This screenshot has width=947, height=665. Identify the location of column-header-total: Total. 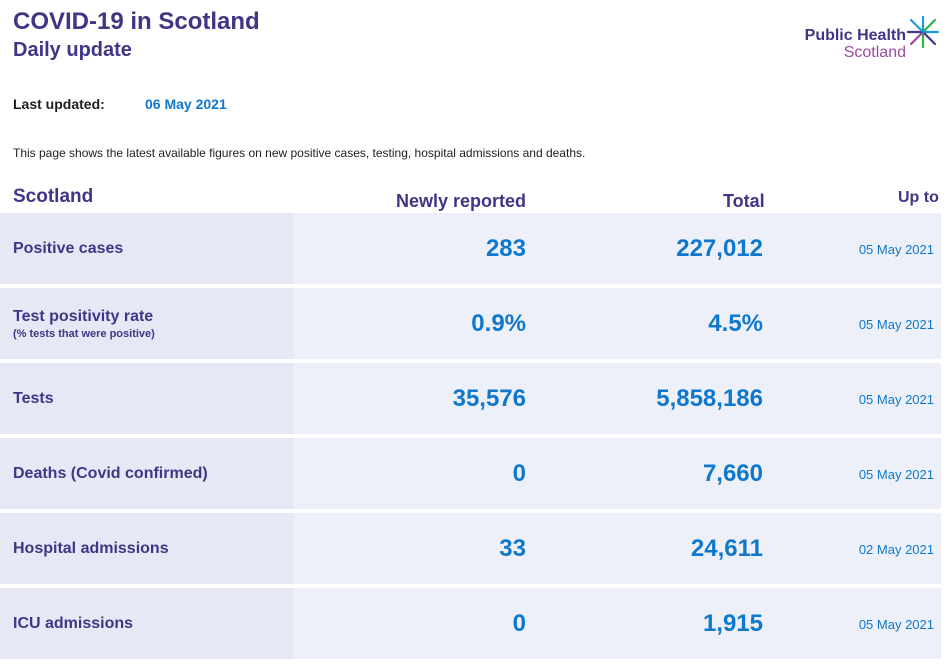
(744, 201).